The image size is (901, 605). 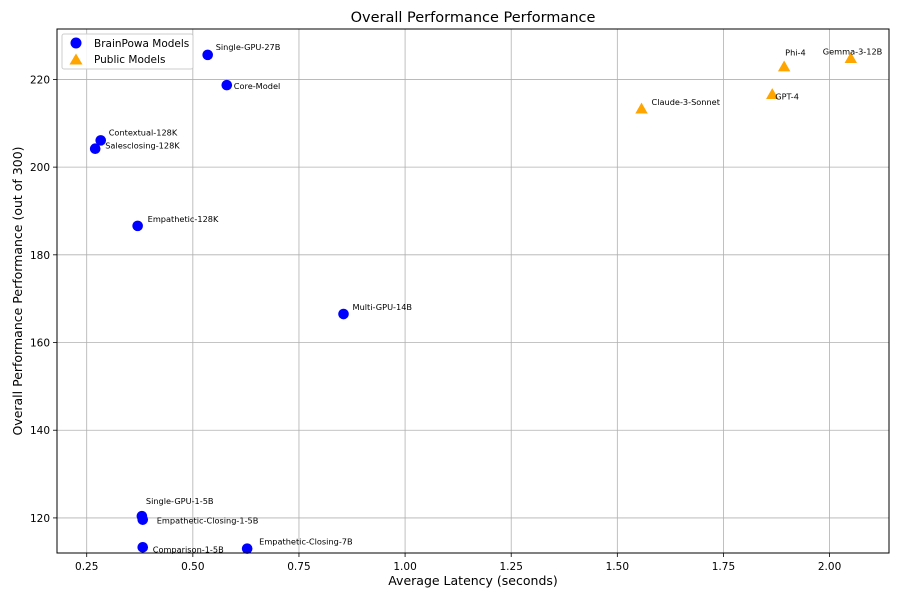 What do you see at coordinates (853, 51) in the screenshot?
I see `point-label-gemma-3-12b: Gemma-3-12B` at bounding box center [853, 51].